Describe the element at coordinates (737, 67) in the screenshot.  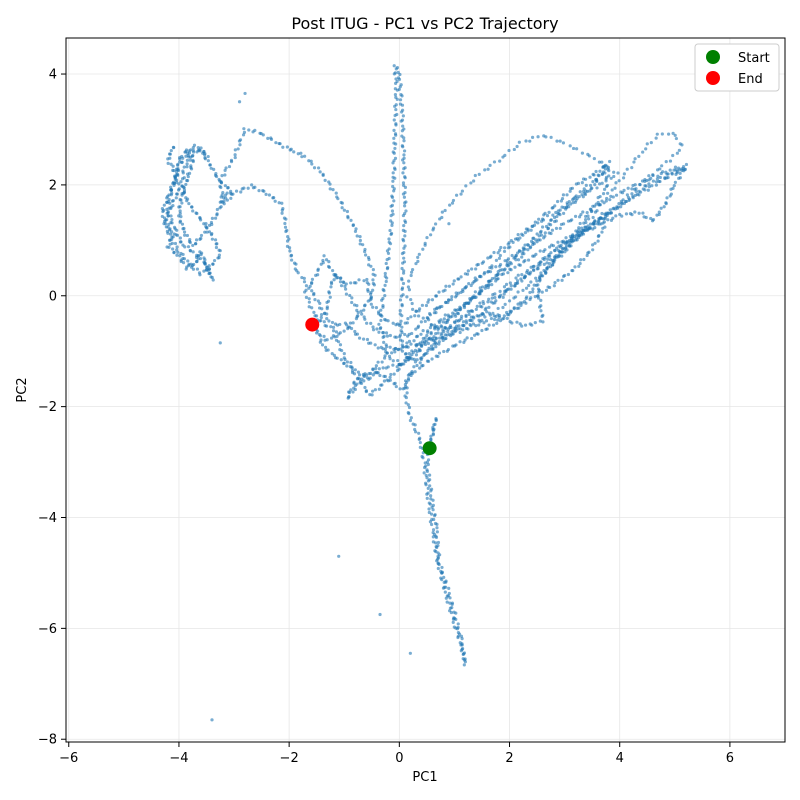
I see `legend: Start End` at that location.